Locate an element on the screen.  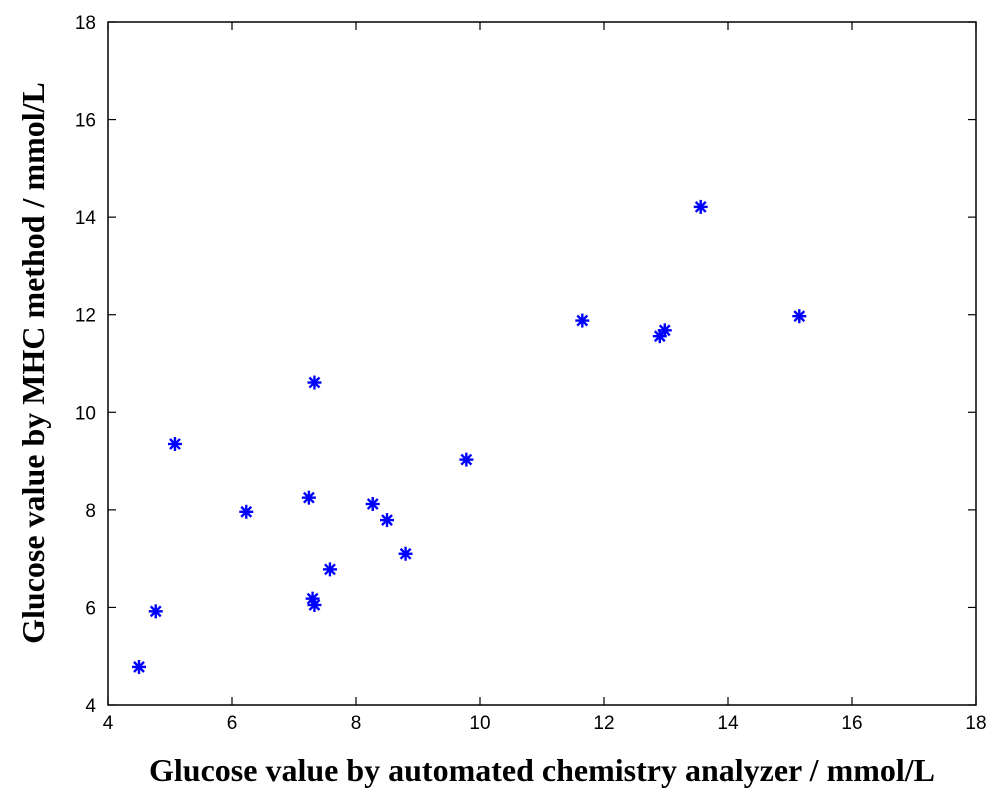
y-tick-label: 14 is located at coordinates (86, 218).